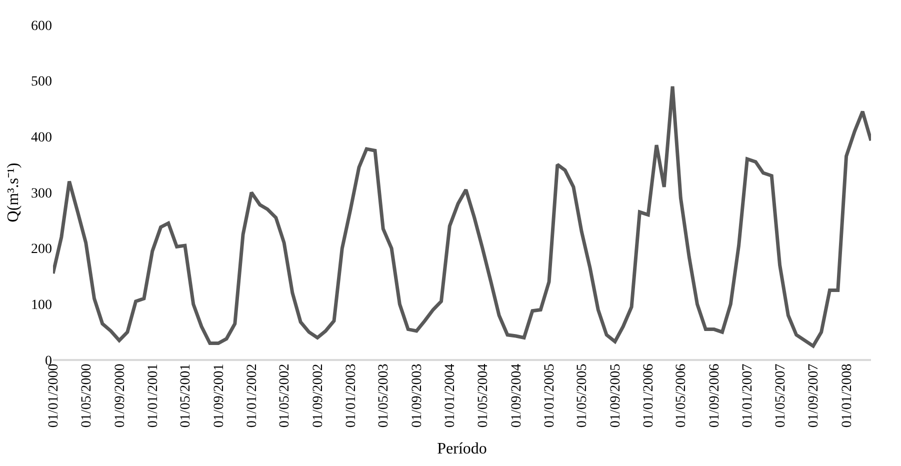 The width and height of the screenshot is (901, 466). Describe the element at coordinates (462, 449) in the screenshot. I see `x-axis-title: Período` at that location.